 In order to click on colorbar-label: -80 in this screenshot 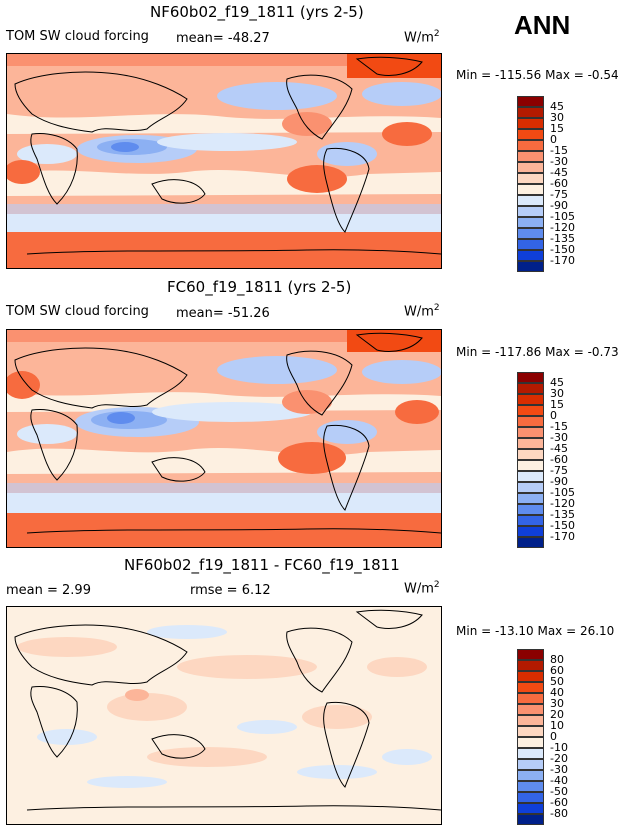, I will do `click(559, 813)`.